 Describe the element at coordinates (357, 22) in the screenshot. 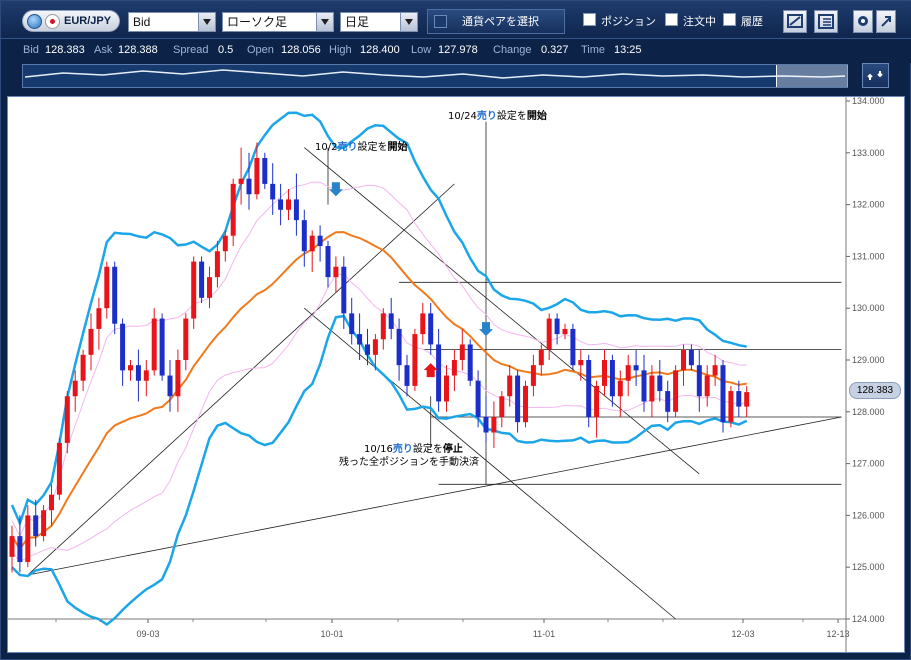

I see `timeframe-value: 日足` at that location.